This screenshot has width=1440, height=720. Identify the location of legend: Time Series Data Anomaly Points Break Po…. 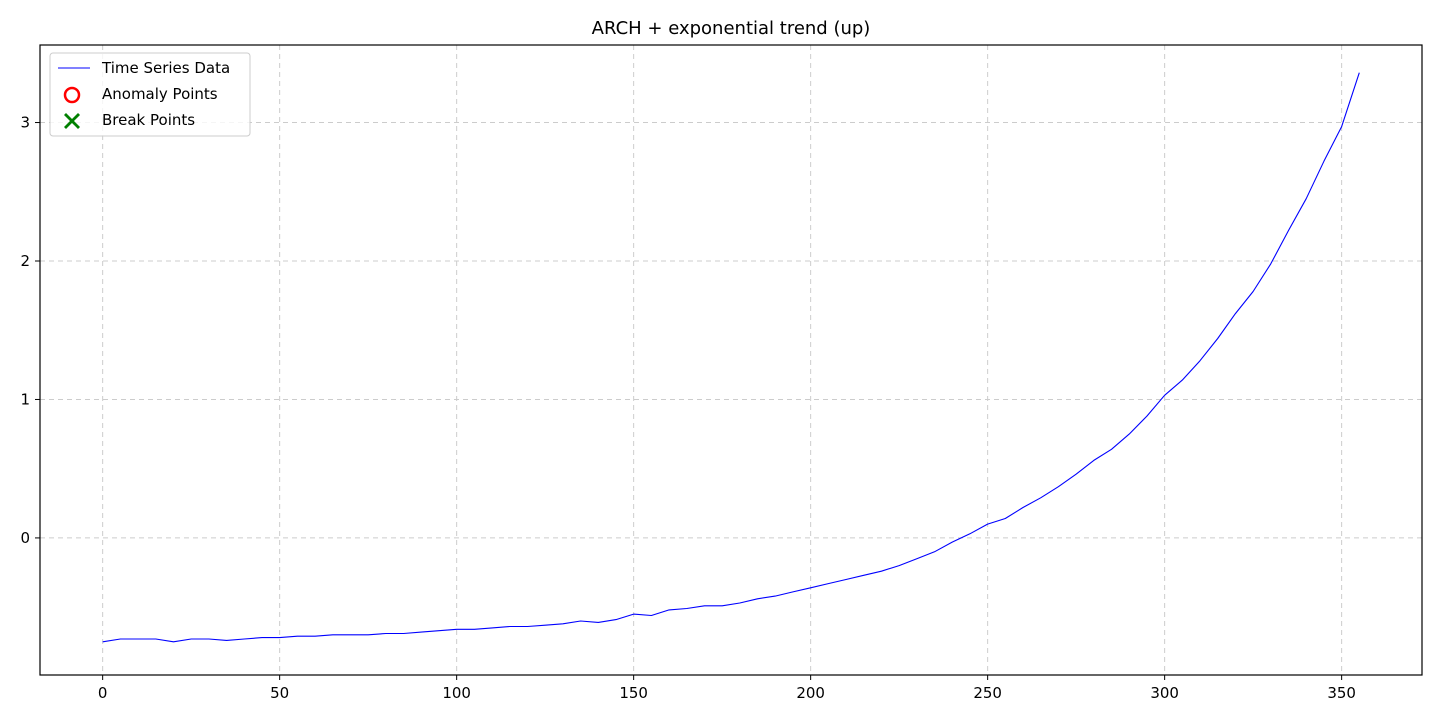
(150, 94).